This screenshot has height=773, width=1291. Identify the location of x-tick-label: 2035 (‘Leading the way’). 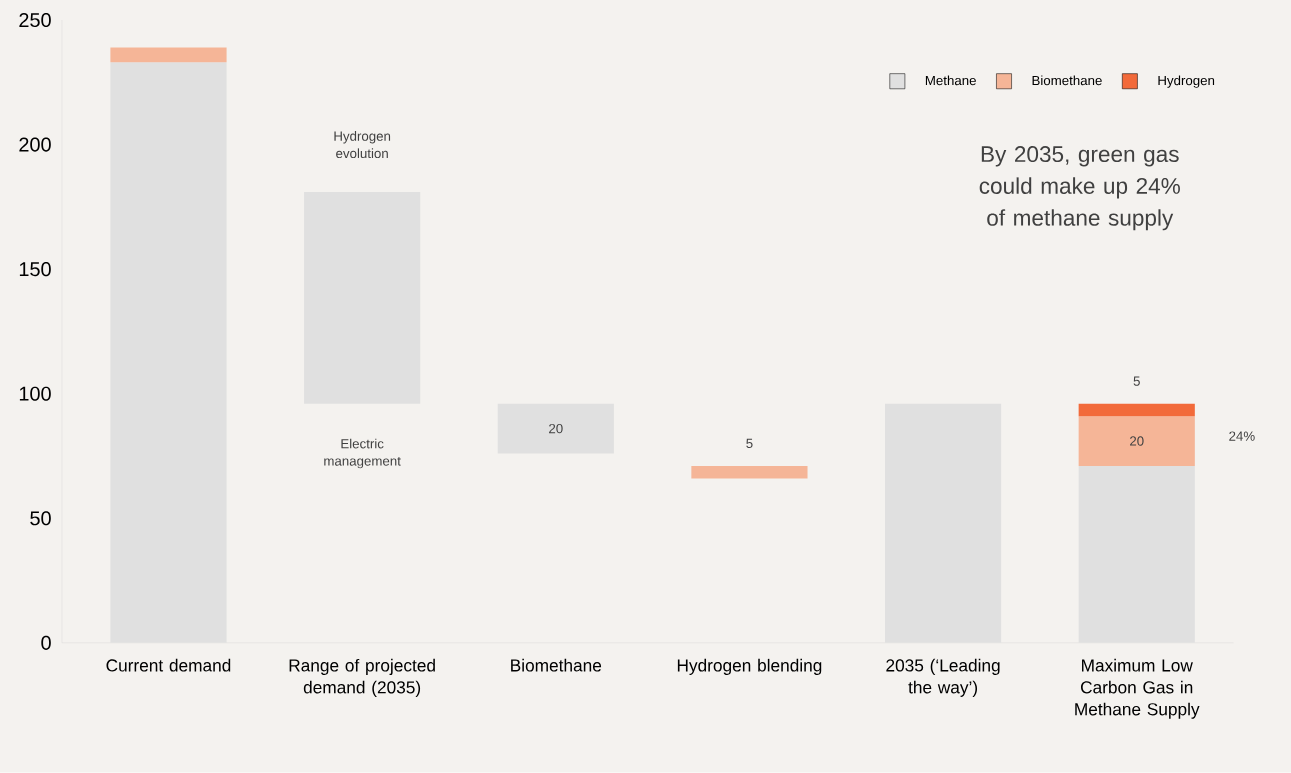
(943, 677).